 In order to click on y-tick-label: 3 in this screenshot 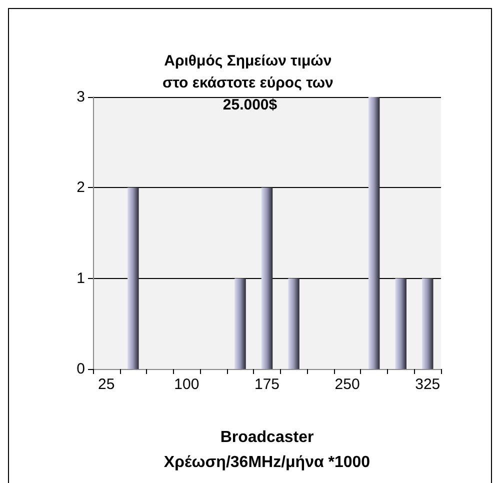, I will do `click(80, 97)`.